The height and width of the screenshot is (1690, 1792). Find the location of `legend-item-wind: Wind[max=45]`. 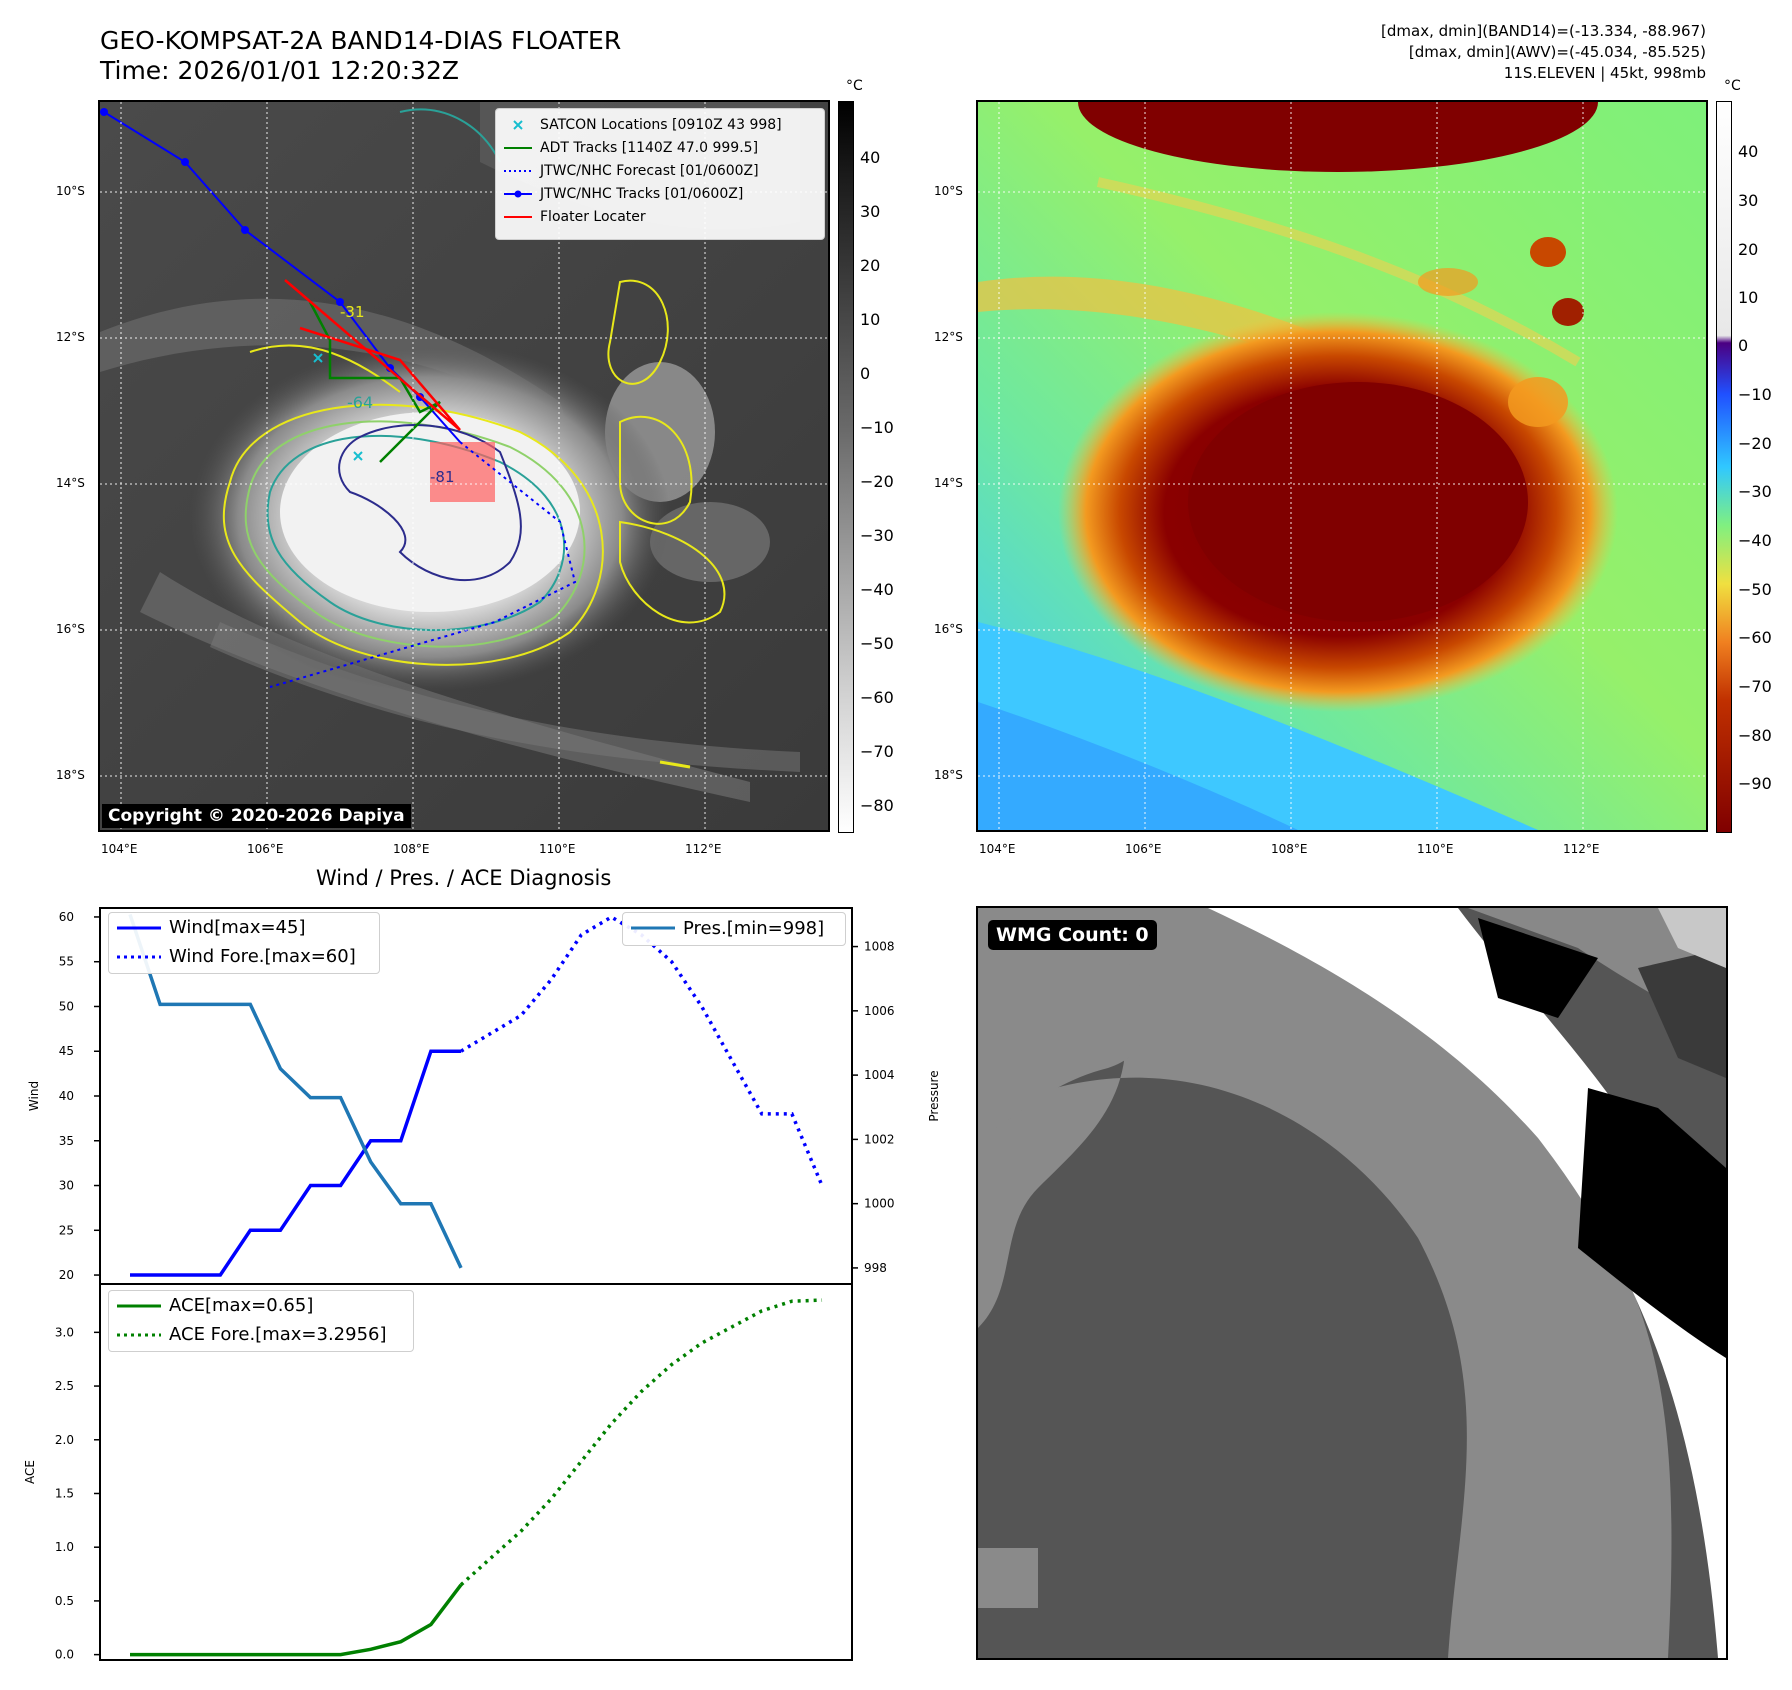

legend-item-wind: Wind[max=45] is located at coordinates (211, 927).